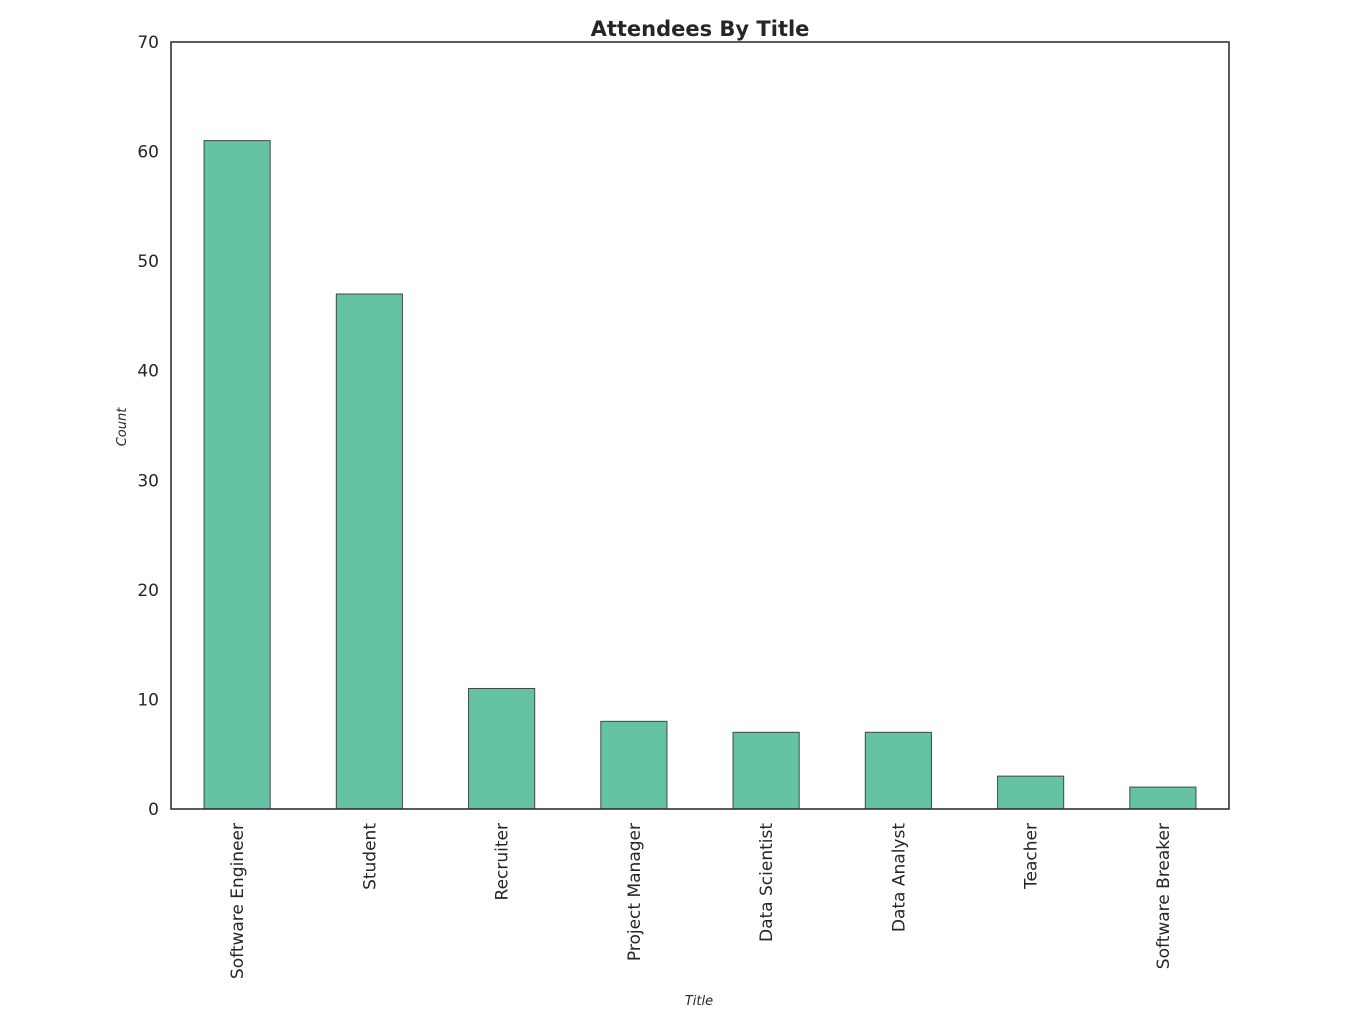 This screenshot has width=1365, height=1018. Describe the element at coordinates (148, 426) in the screenshot. I see `y-axis-ticks: 0 10 20 30 40 50 60 70` at that location.